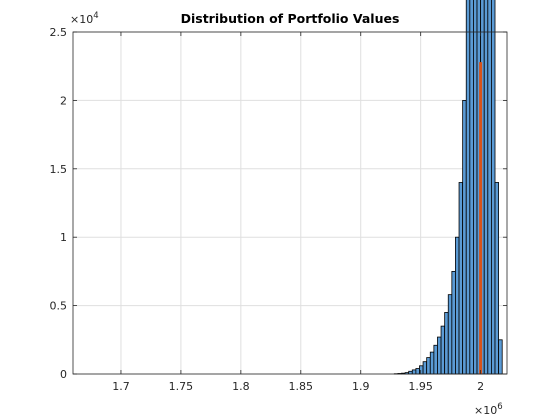 Image resolution: width=560 pixels, height=420 pixels. I want to click on x-tick-label: 1.75, so click(181, 386).